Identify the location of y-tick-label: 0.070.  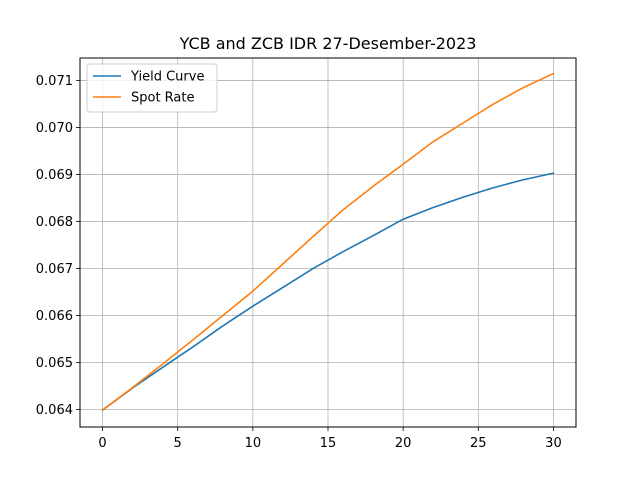
(54, 128).